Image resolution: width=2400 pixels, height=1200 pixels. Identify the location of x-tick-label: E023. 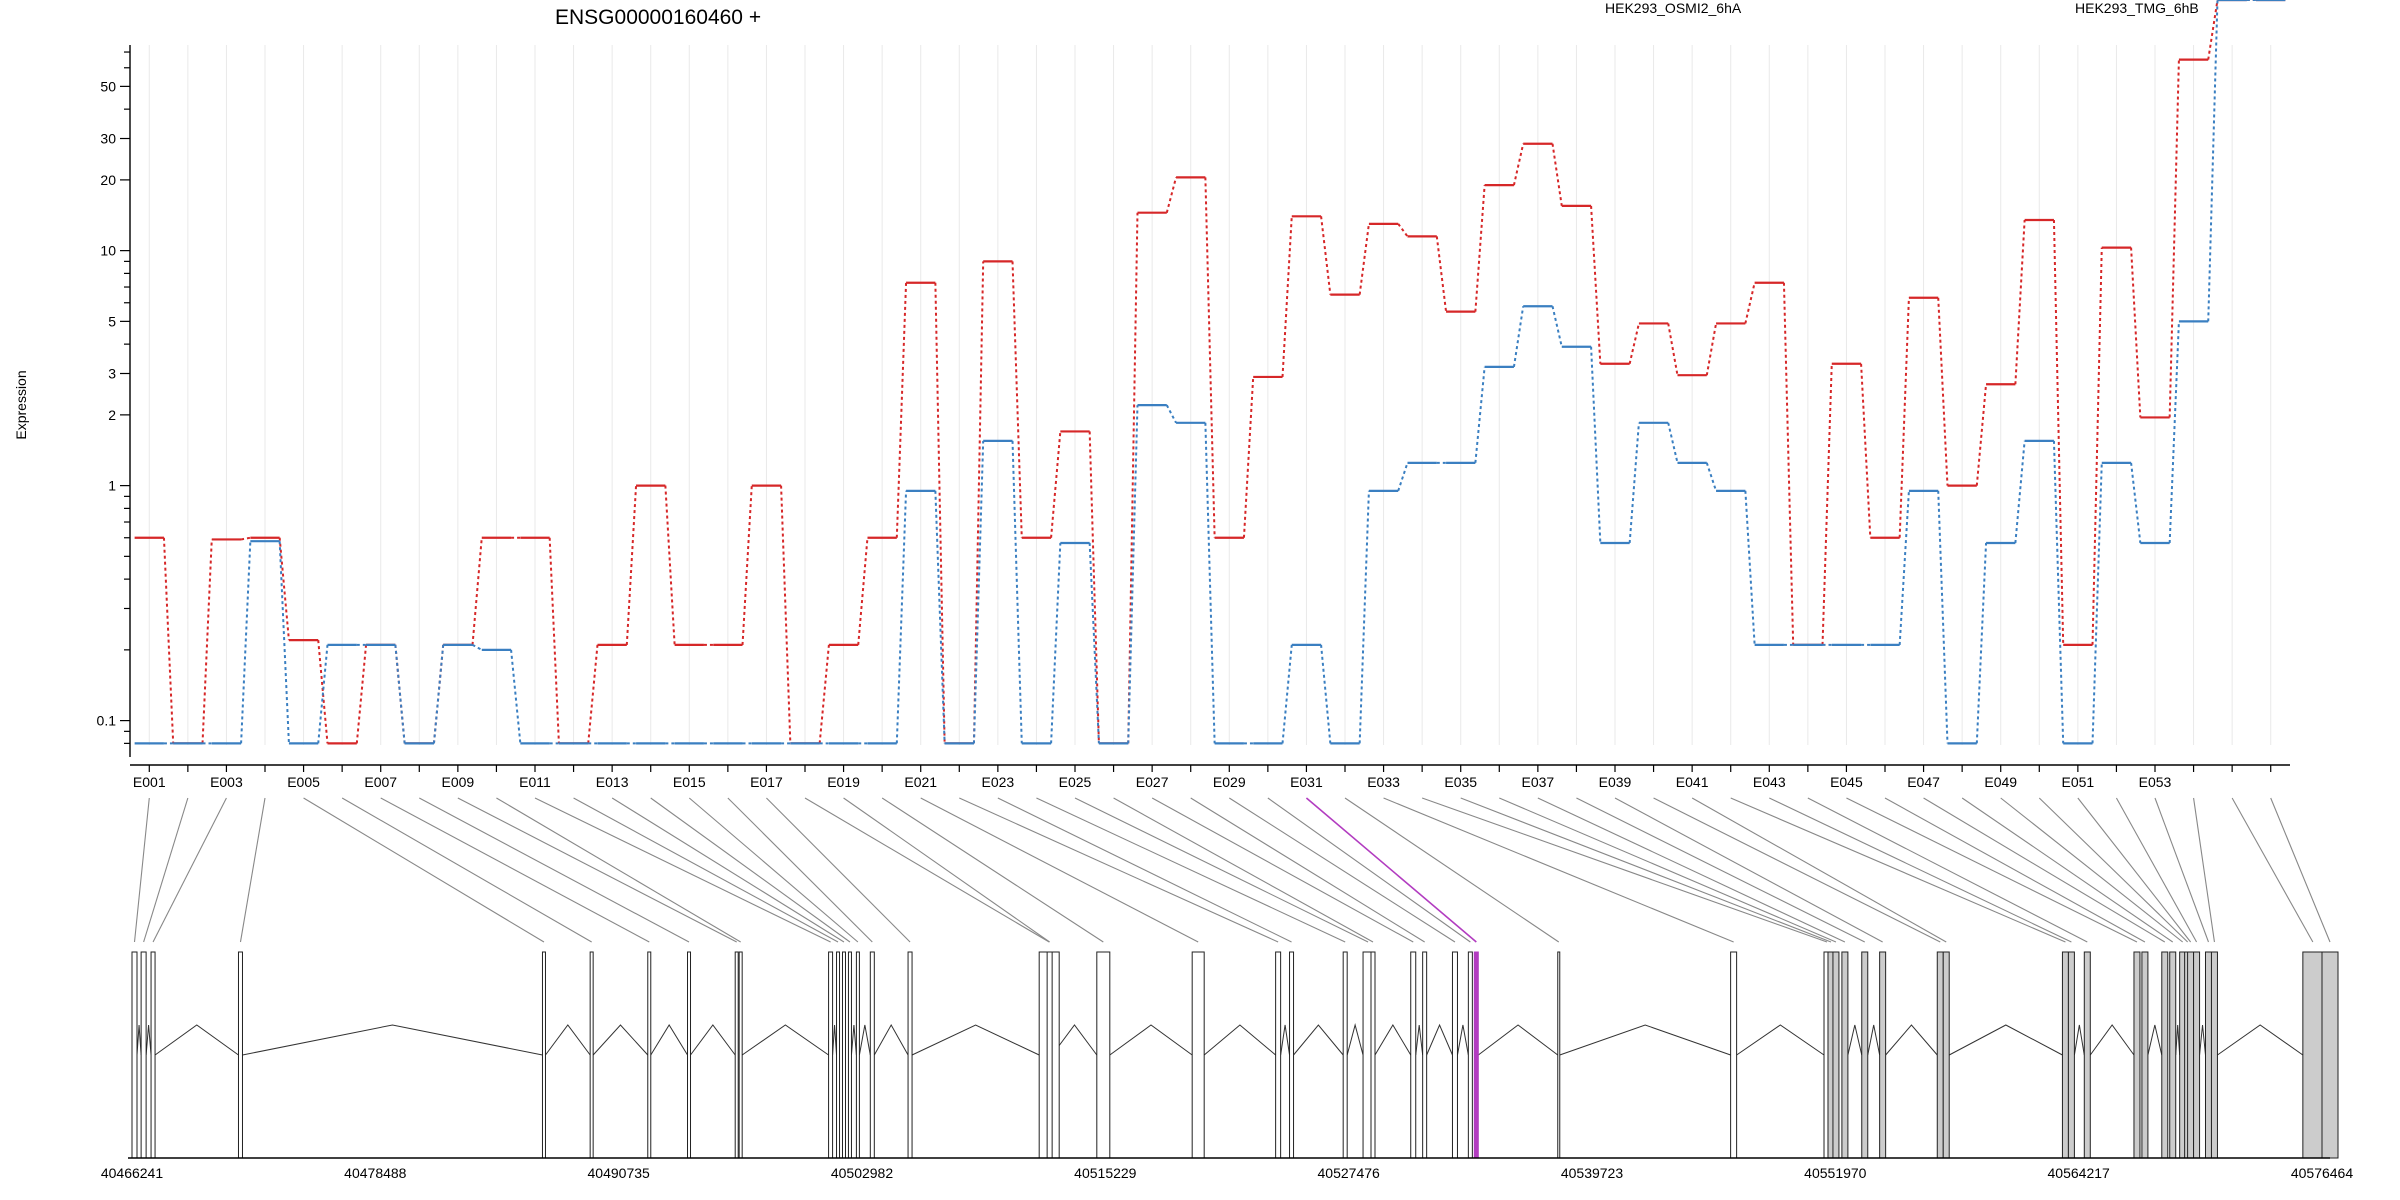
(998, 782).